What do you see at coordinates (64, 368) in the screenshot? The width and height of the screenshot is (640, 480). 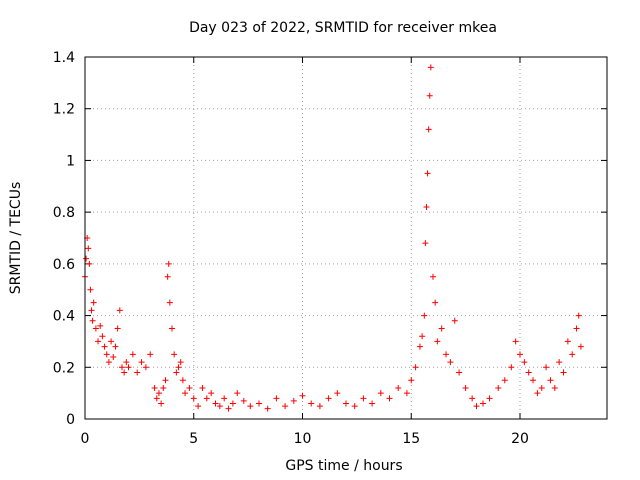 I see `y-tick-label: 0.2` at bounding box center [64, 368].